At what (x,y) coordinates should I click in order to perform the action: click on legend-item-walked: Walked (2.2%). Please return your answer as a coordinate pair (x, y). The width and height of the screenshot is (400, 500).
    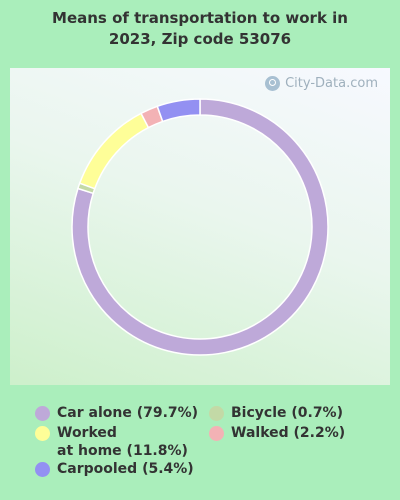
    Looking at the image, I should click on (277, 433).